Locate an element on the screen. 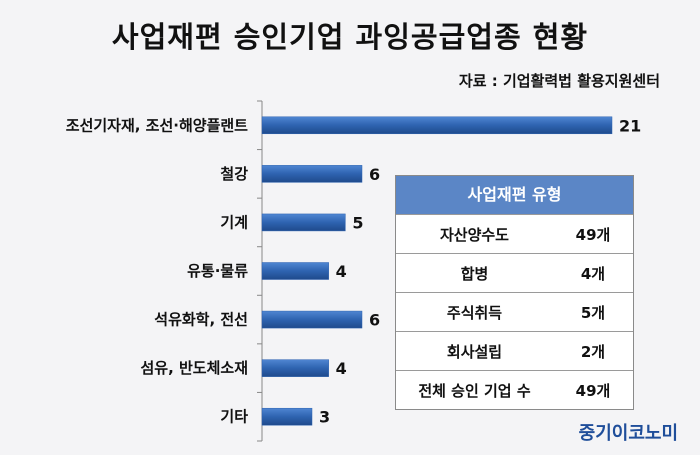 Image resolution: width=700 pixels, height=455 pixels. row-name: 주식취득 is located at coordinates (474, 312).